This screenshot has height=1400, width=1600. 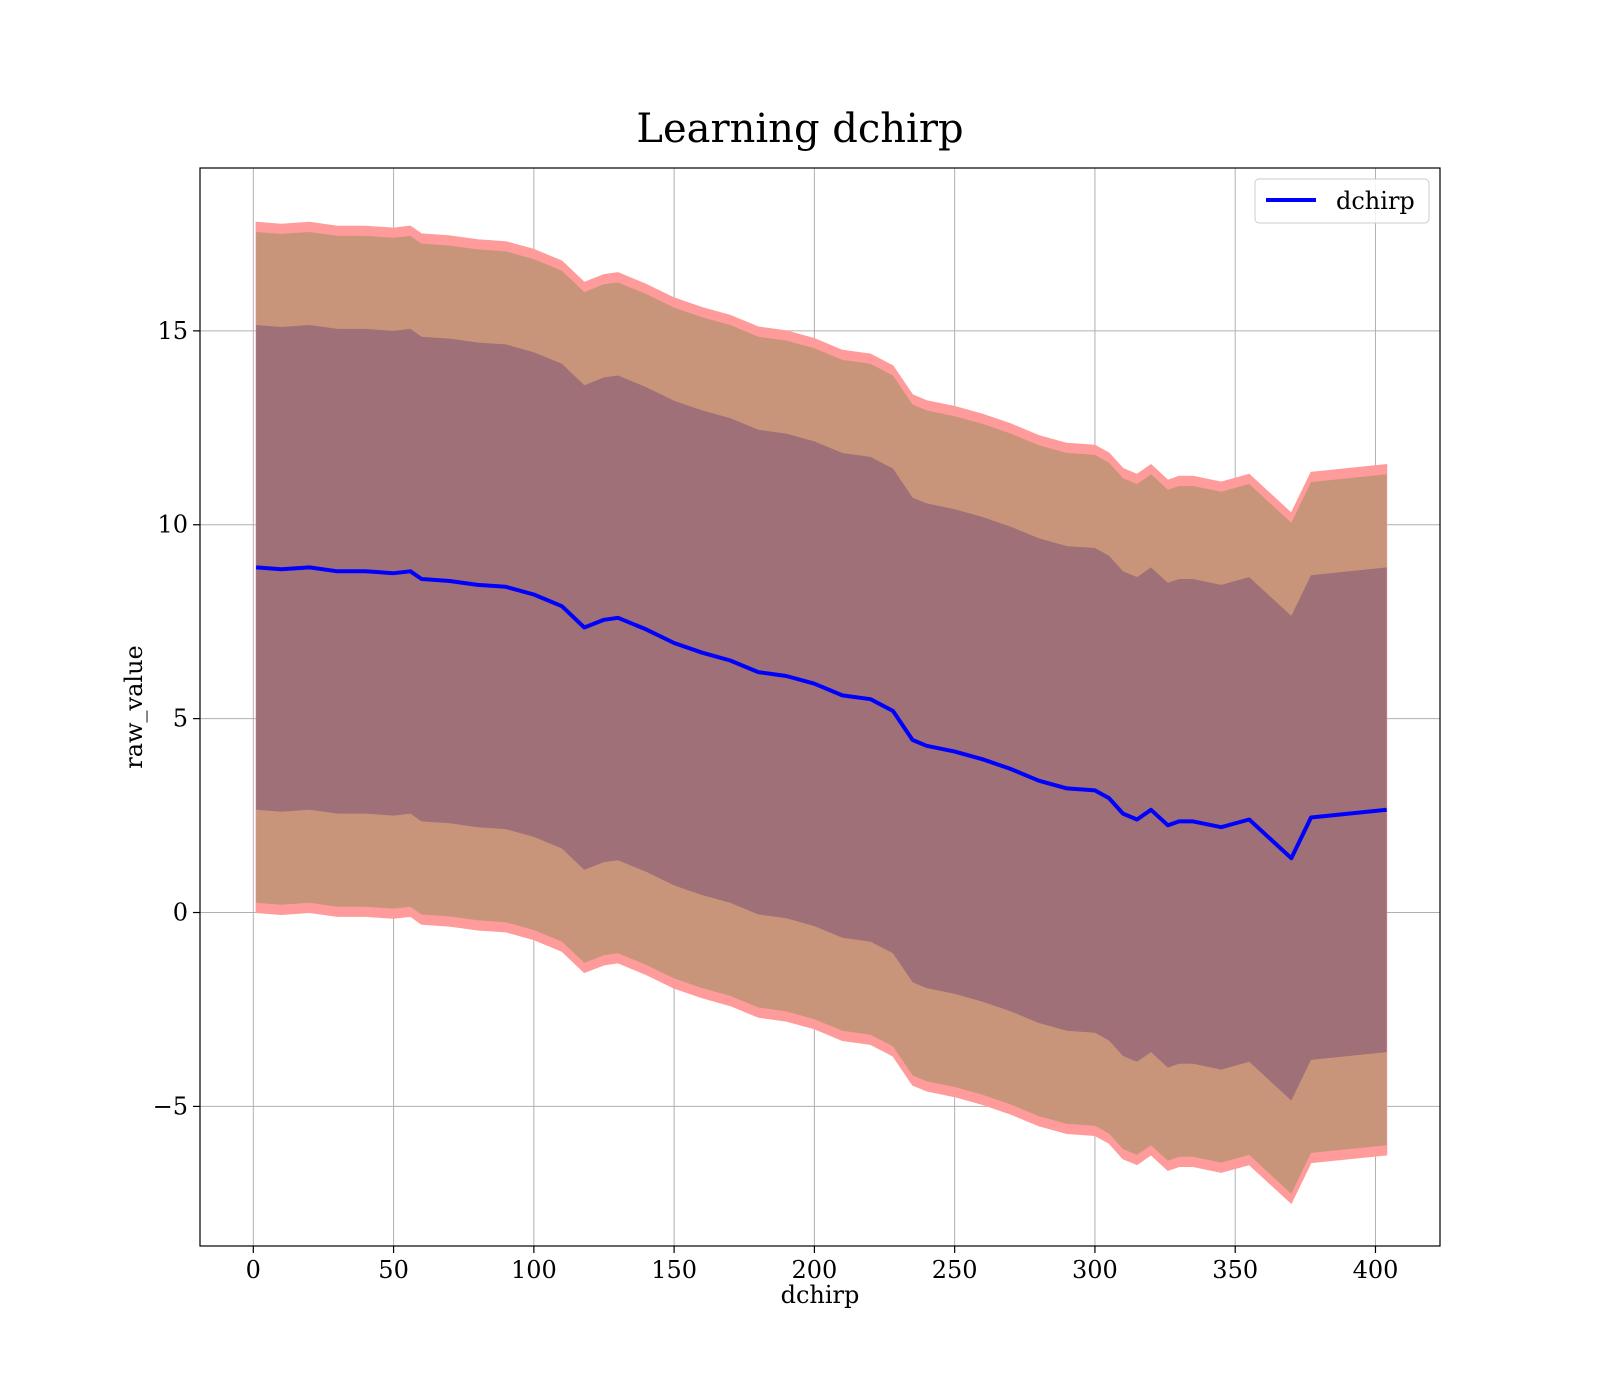 I want to click on x-tick-label: 50, so click(x=393, y=1270).